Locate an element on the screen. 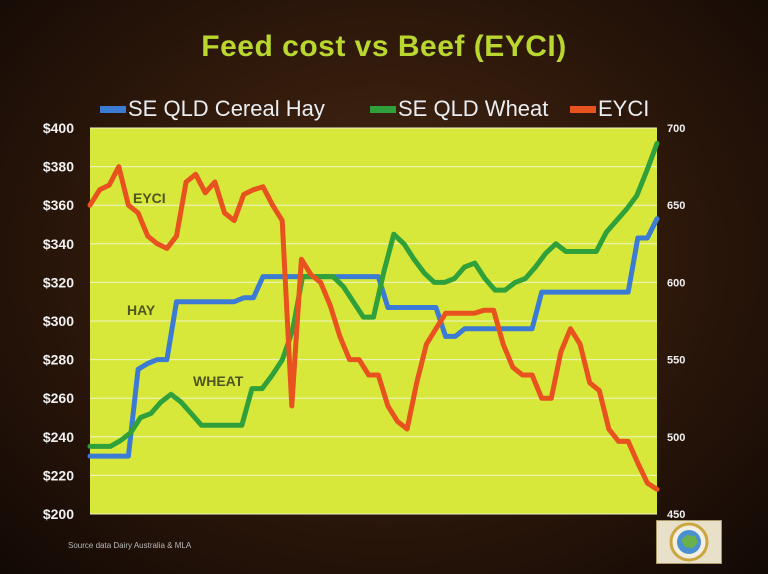 This screenshot has height=574, width=768. legend-swatch-wheat is located at coordinates (383, 109).